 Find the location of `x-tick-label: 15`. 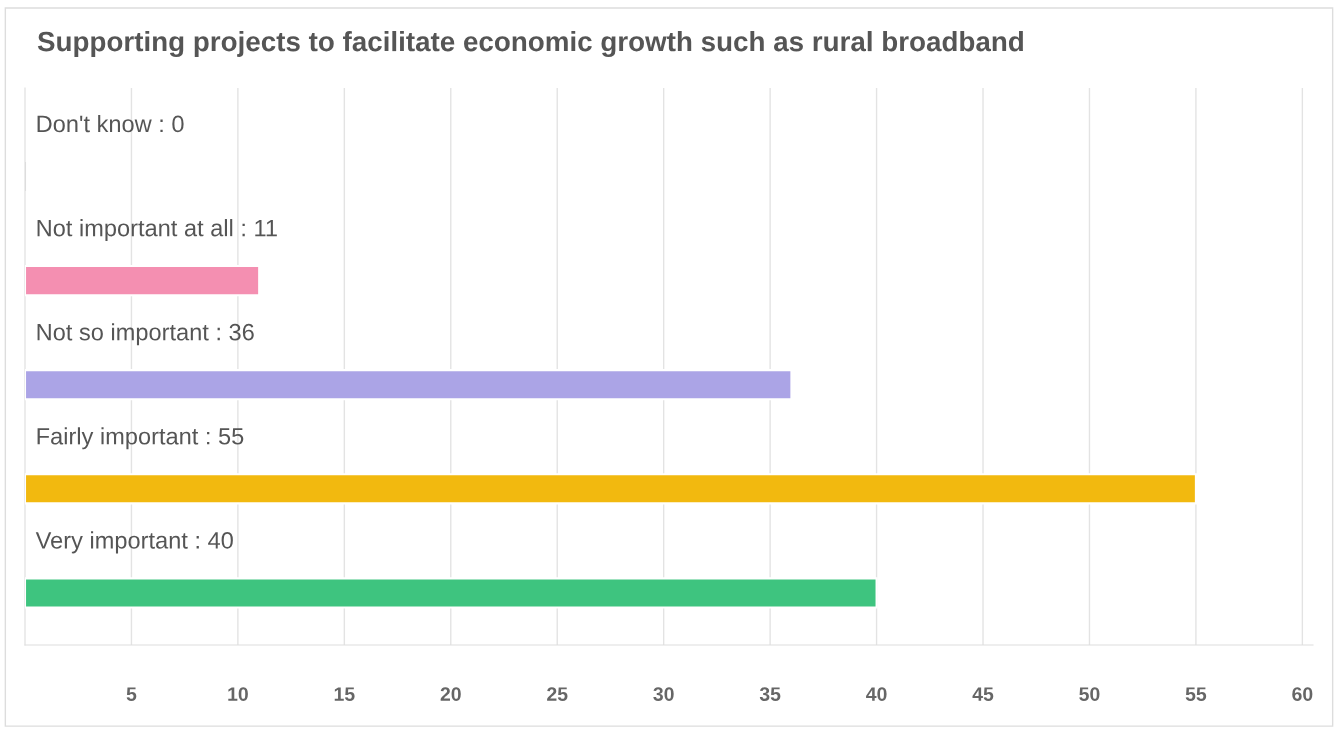

x-tick-label: 15 is located at coordinates (344, 694).